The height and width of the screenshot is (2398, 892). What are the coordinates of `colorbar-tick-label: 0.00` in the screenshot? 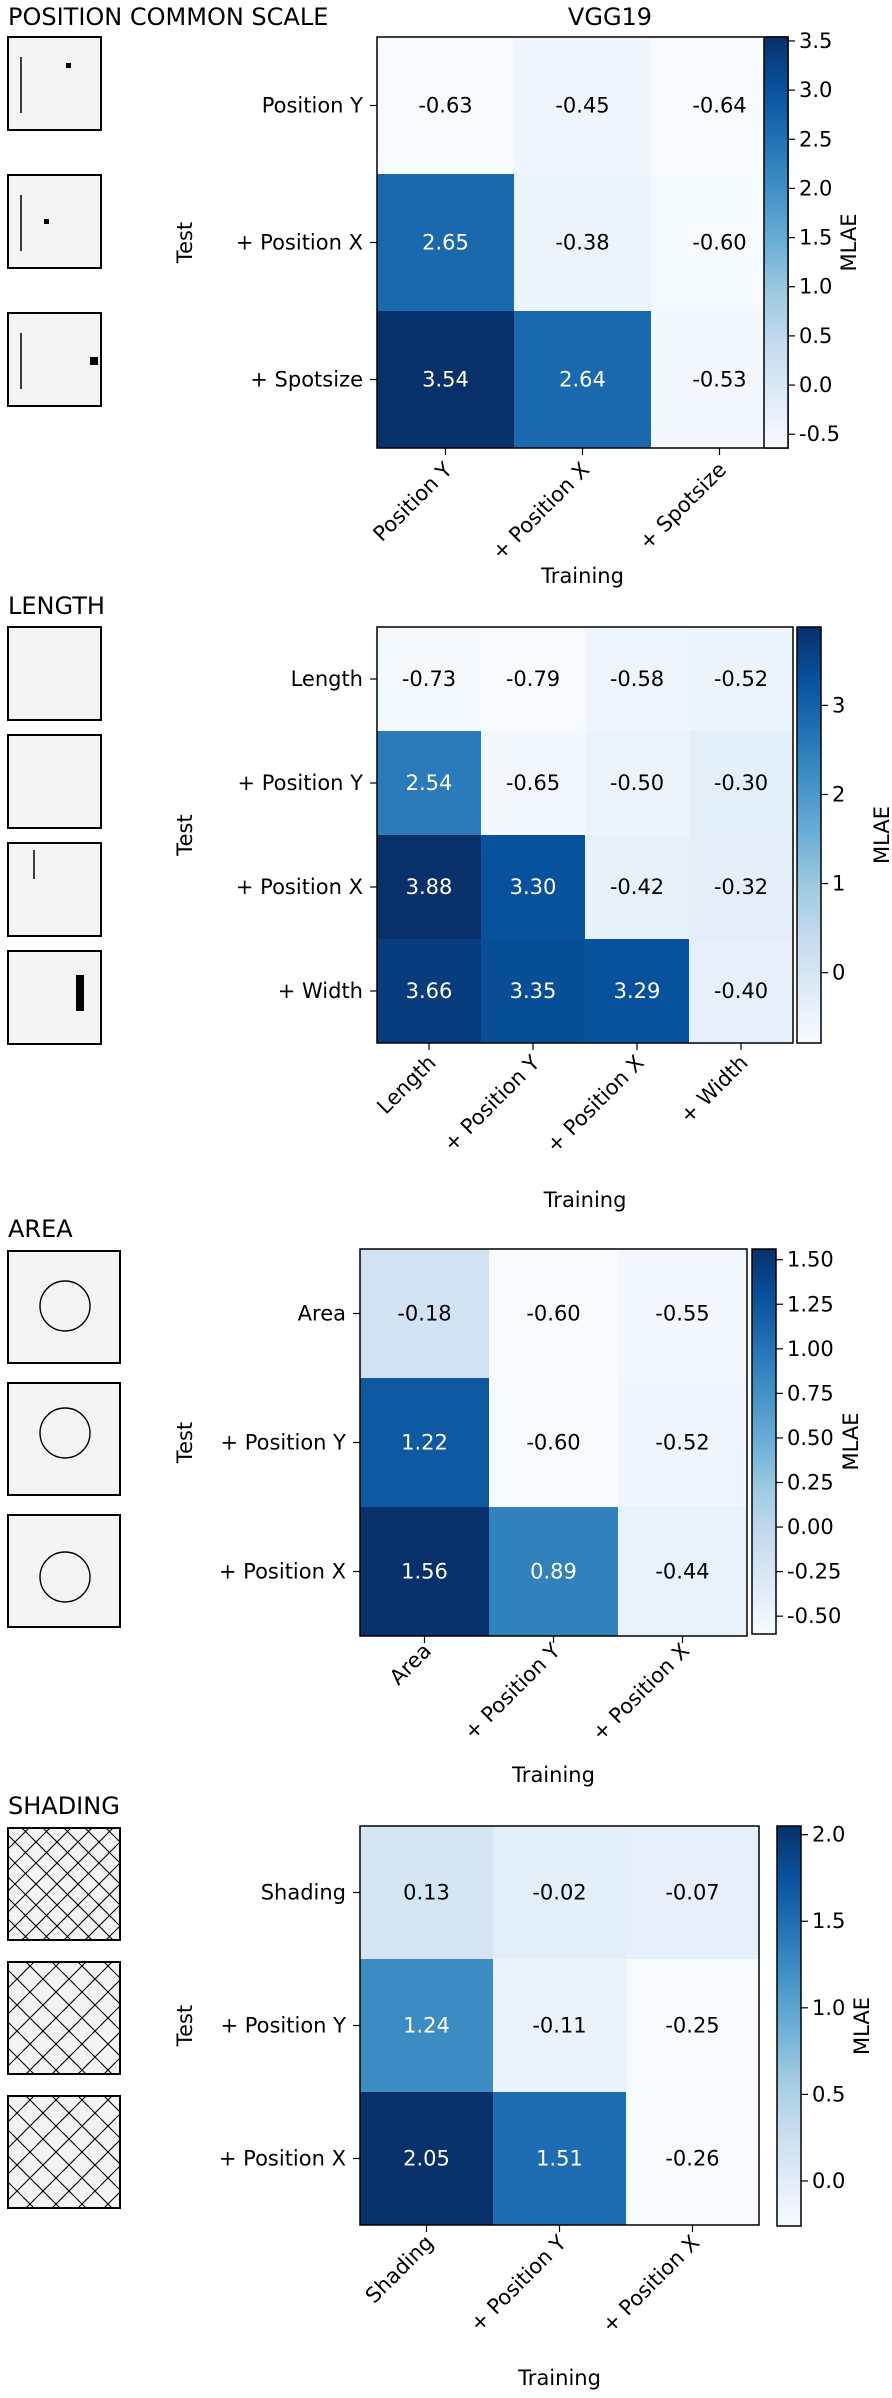 It's located at (810, 1527).